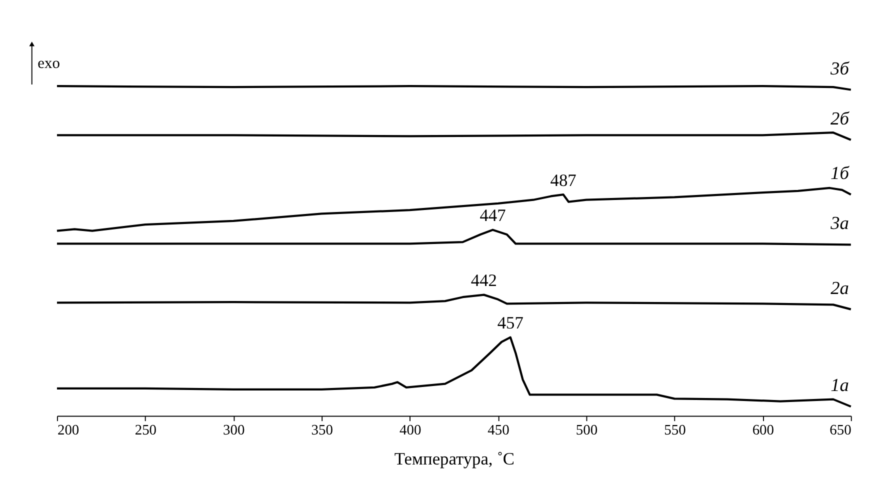 This screenshot has width=876, height=483. What do you see at coordinates (322, 430) in the screenshot?
I see `x-tick-label: 350` at bounding box center [322, 430].